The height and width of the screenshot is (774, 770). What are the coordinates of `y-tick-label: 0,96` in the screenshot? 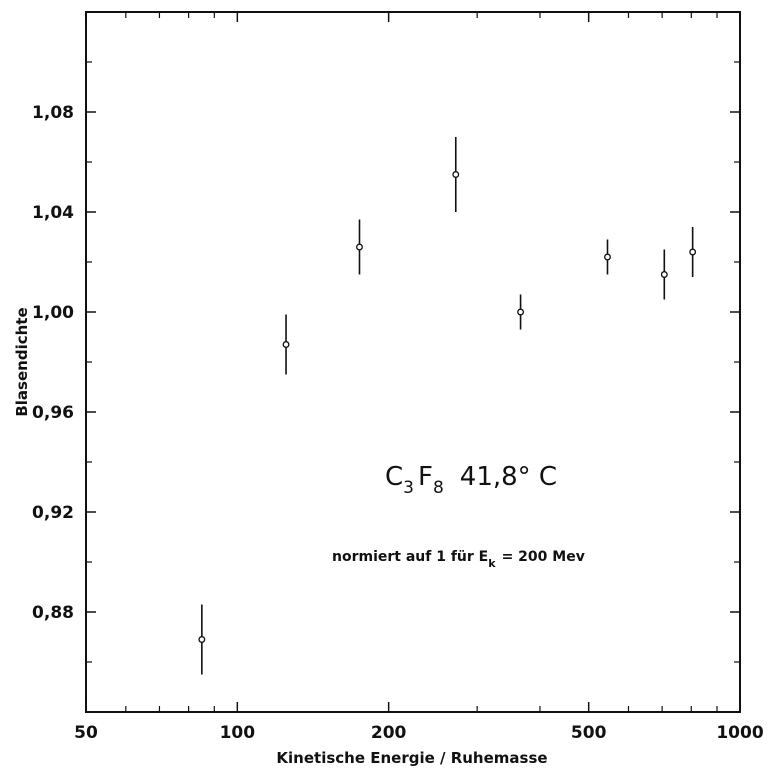 It's located at (53, 413).